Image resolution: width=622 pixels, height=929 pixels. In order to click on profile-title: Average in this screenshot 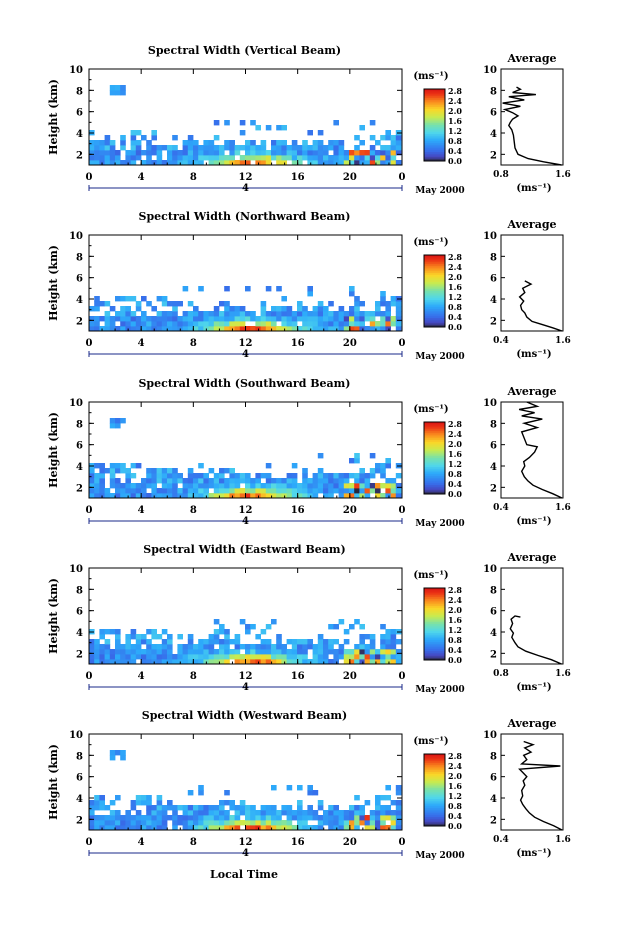, I will do `click(531, 391)`.